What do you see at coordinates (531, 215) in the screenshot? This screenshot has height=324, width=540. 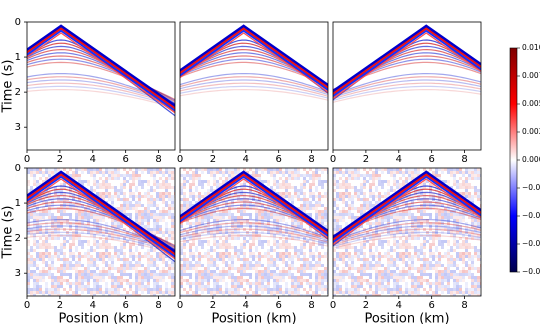 I see `colorbar-tick-label: −0.0050` at bounding box center [531, 215].